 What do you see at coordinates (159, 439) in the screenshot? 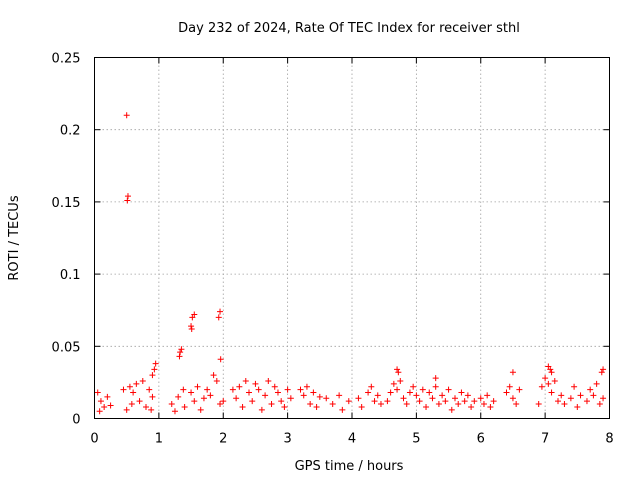
I see `x-tick-label: 1` at bounding box center [159, 439].